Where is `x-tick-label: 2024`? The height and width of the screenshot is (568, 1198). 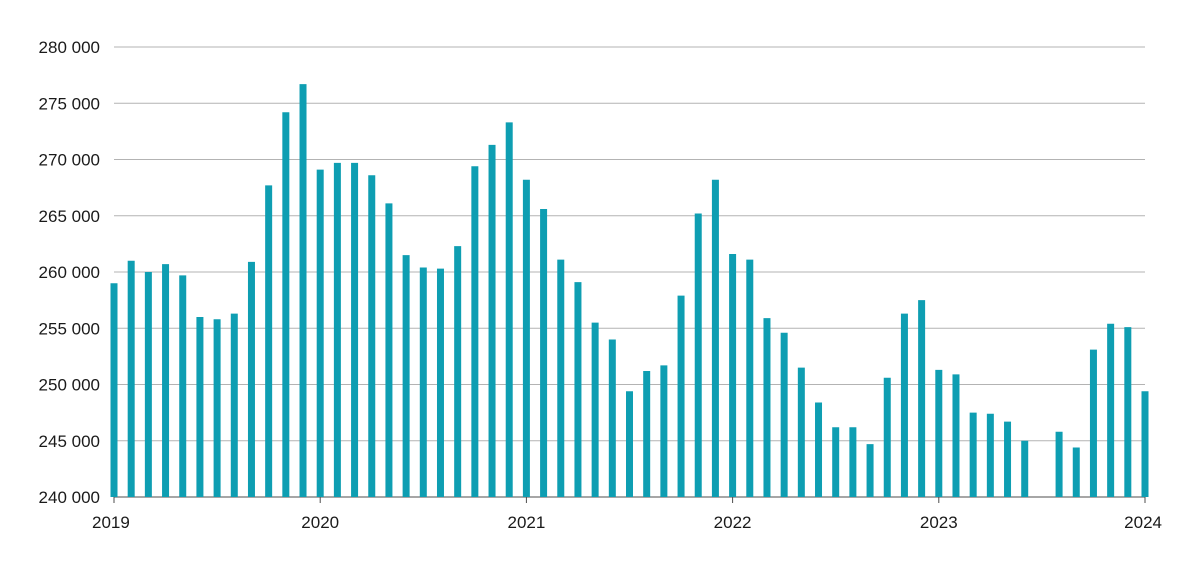
x-tick-label: 2024 is located at coordinates (1143, 522).